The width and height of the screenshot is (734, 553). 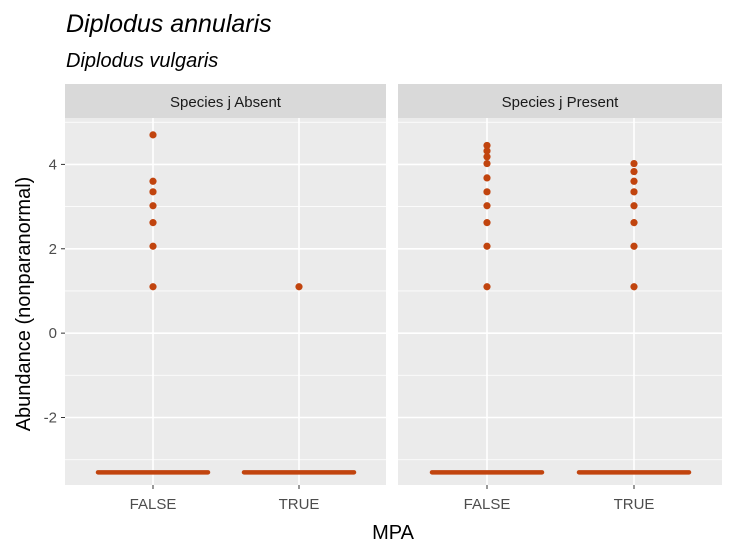 I want to click on y-tick-label: 4, so click(x=53, y=164).